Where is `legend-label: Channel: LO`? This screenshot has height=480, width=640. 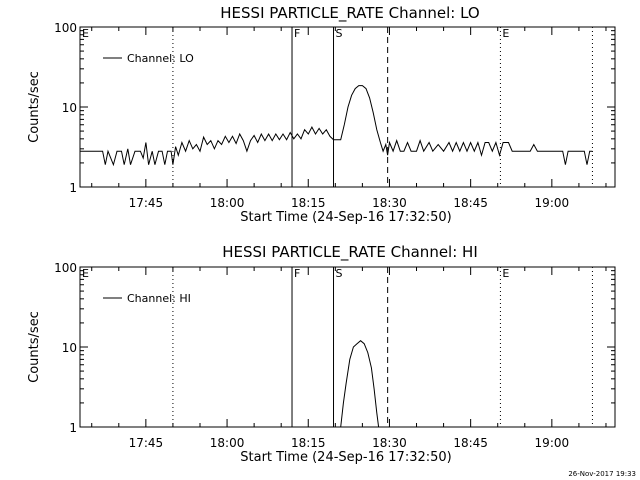 legend-label: Channel: LO is located at coordinates (160, 58).